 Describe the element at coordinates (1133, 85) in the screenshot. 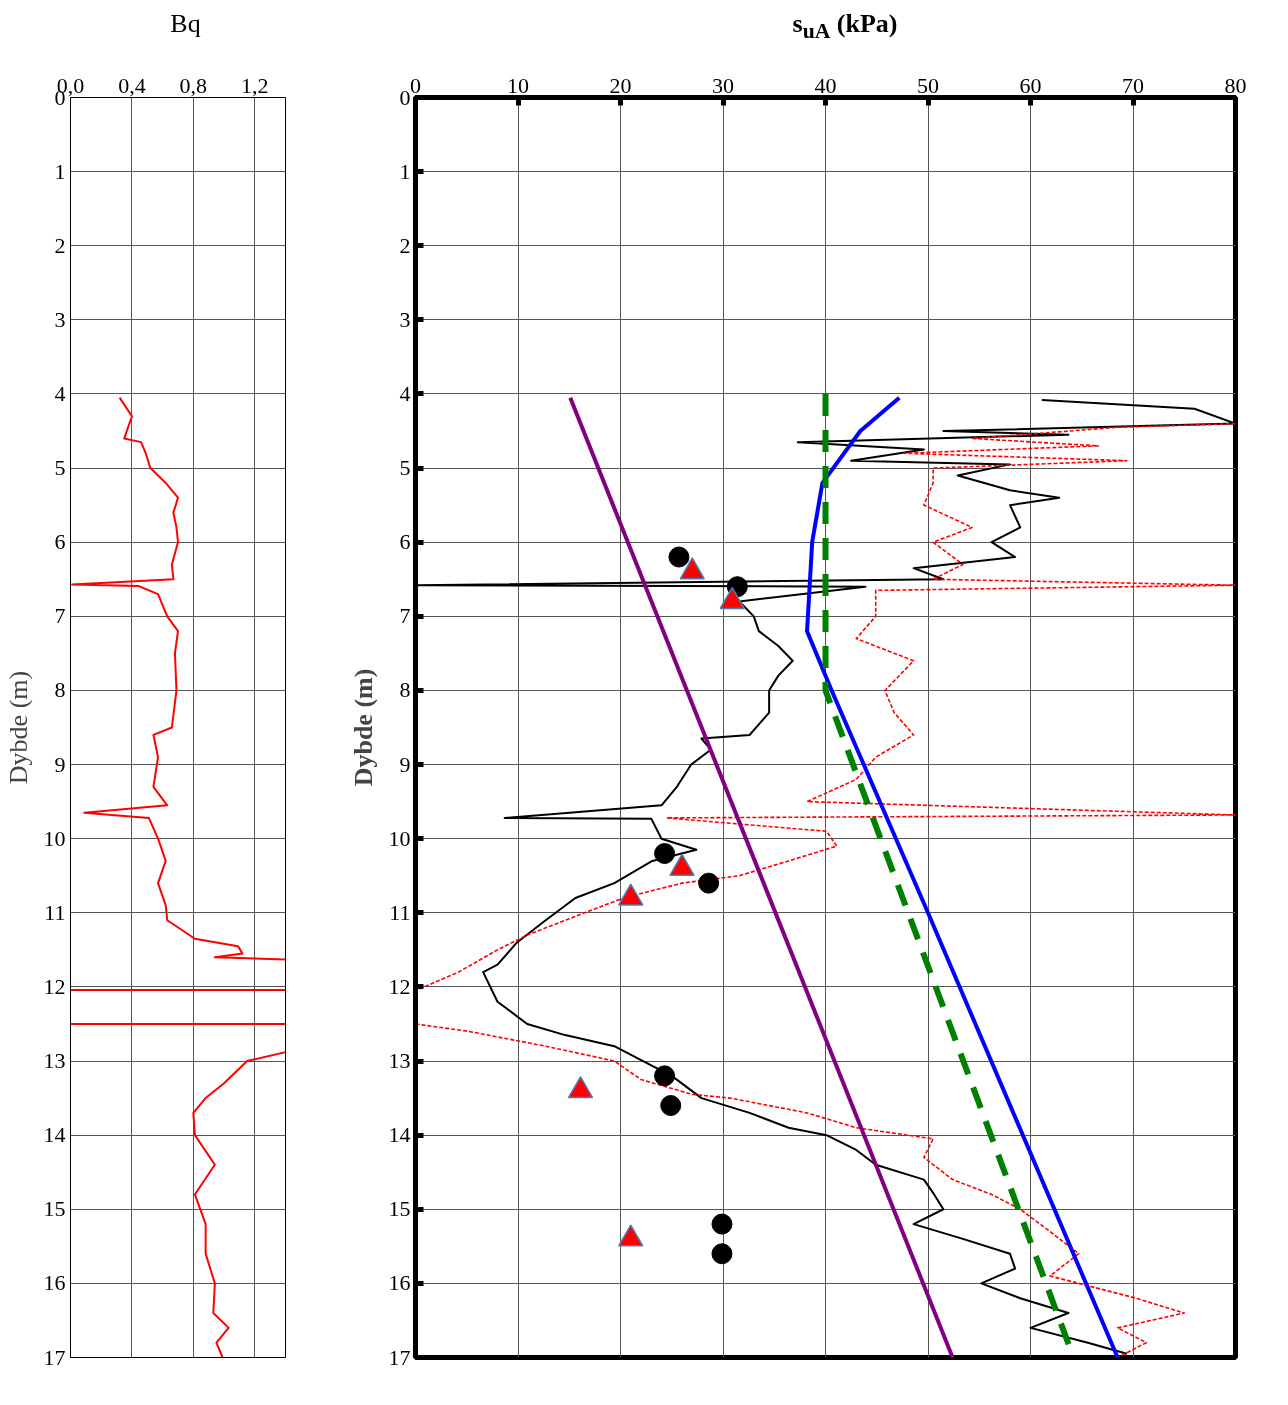

I see `x-tick-label: 70` at that location.